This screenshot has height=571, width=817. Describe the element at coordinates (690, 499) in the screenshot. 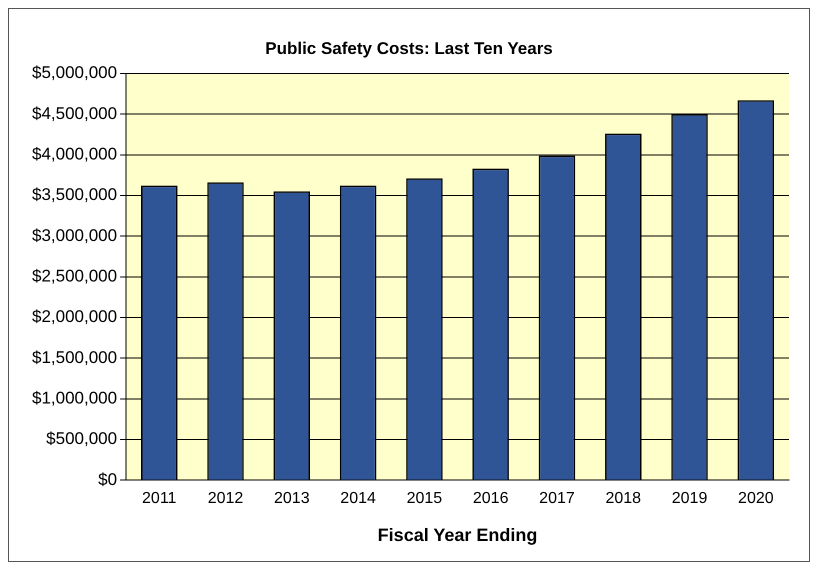

I see `x-tick-label: 2019` at that location.